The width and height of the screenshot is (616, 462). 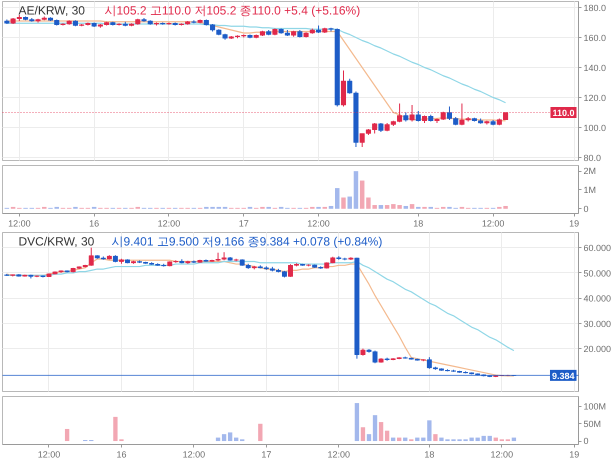 I want to click on chart-subtitle: 시105.2 고110.0 저105.2 종110.0 +5.4 (+5.16%), so click(x=232, y=11).